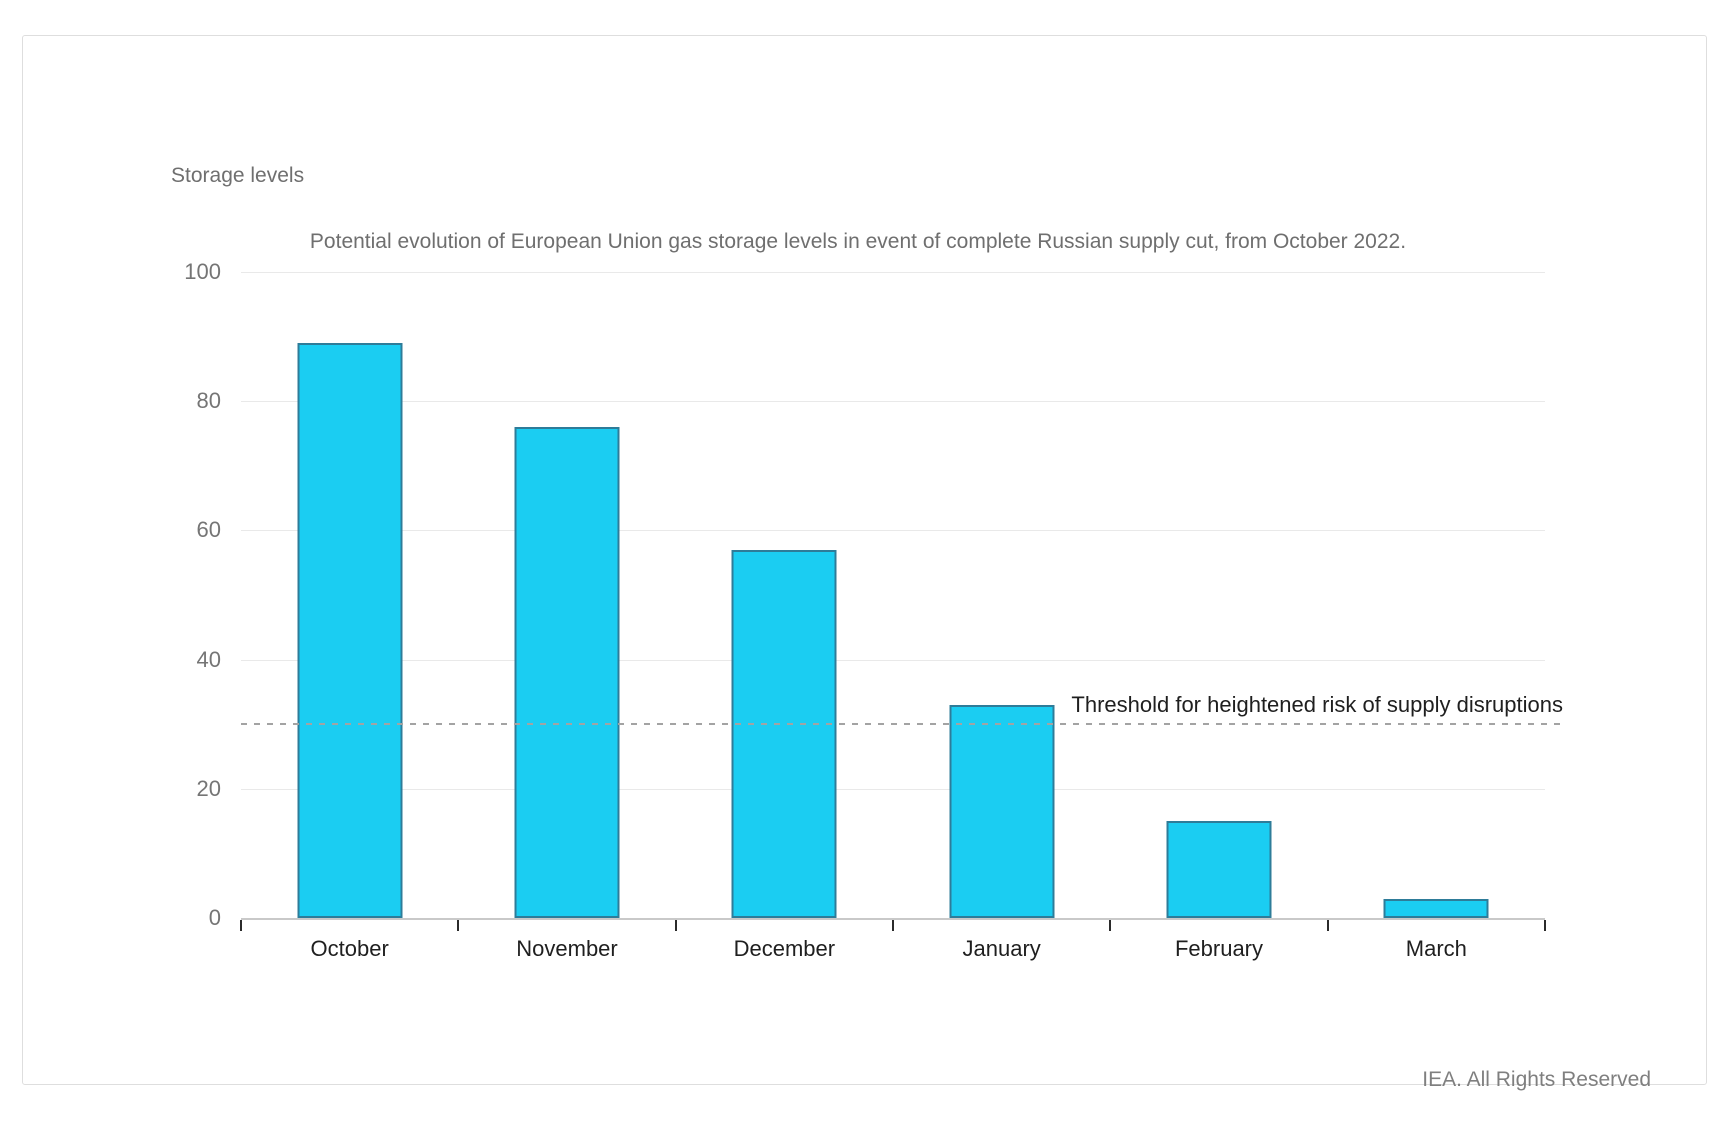 The height and width of the screenshot is (1124, 1732). I want to click on x-tick-label-january: January, so click(1001, 948).